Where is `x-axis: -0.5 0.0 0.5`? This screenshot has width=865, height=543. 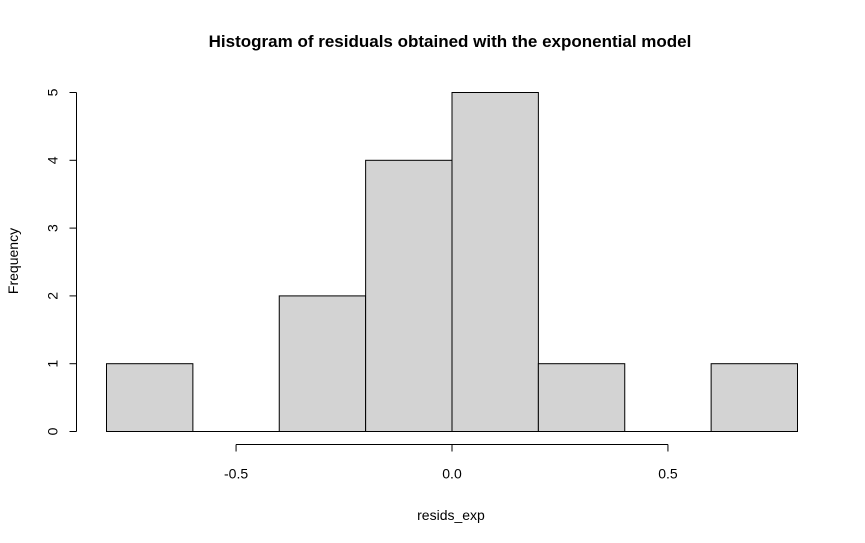 x-axis: -0.5 0.0 0.5 is located at coordinates (451, 463).